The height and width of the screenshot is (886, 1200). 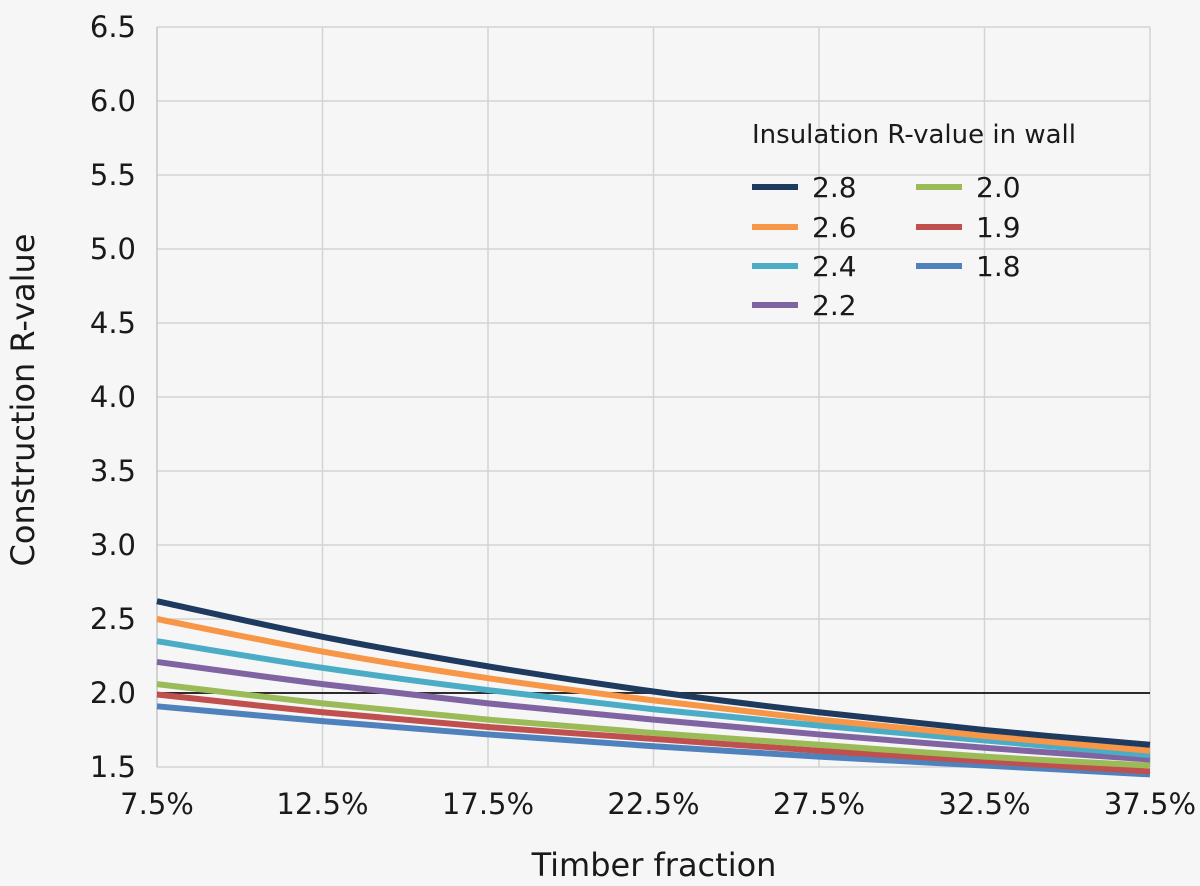 What do you see at coordinates (157, 804) in the screenshot?
I see `x-tick-label: 7.5%` at bounding box center [157, 804].